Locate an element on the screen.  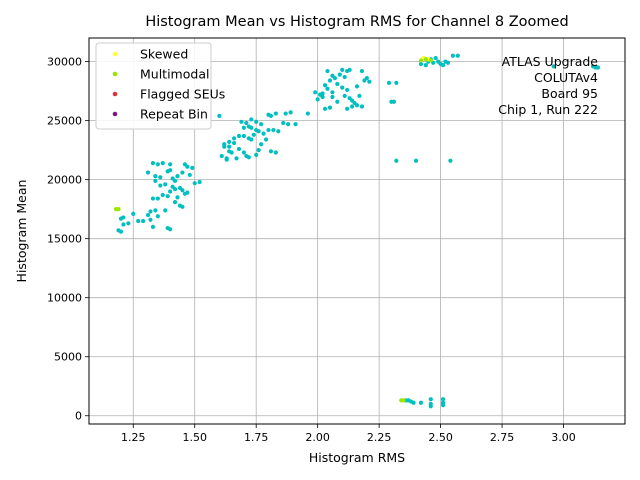
legend-label-skewed: Skewed is located at coordinates (164, 54).